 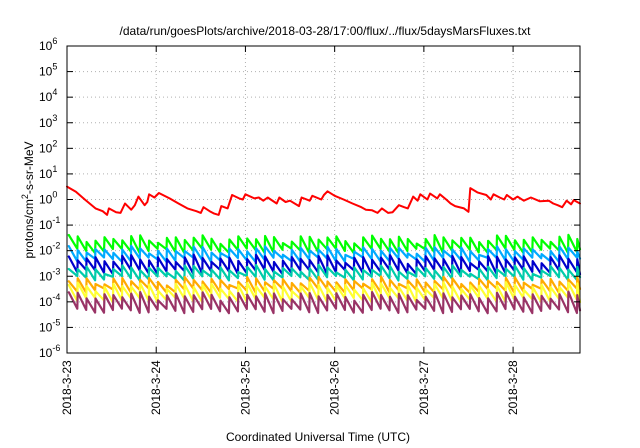 What do you see at coordinates (156, 387) in the screenshot?
I see `x-tick-label: 2018-3-24` at bounding box center [156, 387].